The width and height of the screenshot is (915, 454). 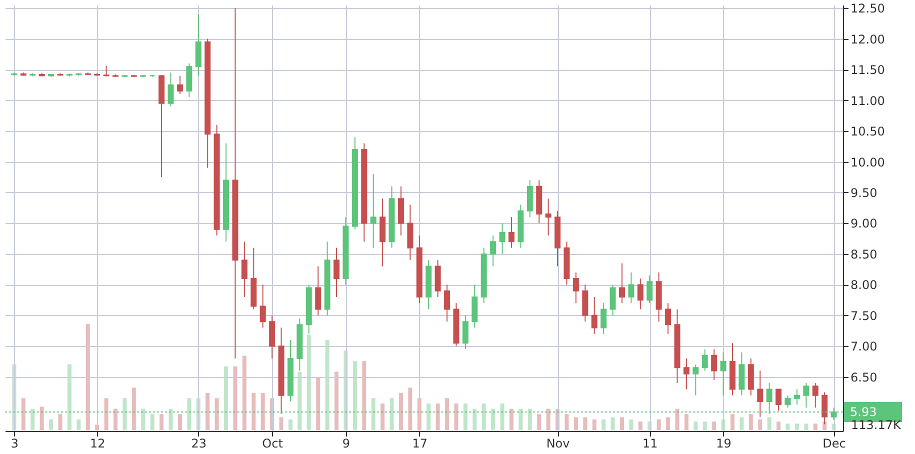 What do you see at coordinates (724, 443) in the screenshot?
I see `x-tick-label: 19` at bounding box center [724, 443].